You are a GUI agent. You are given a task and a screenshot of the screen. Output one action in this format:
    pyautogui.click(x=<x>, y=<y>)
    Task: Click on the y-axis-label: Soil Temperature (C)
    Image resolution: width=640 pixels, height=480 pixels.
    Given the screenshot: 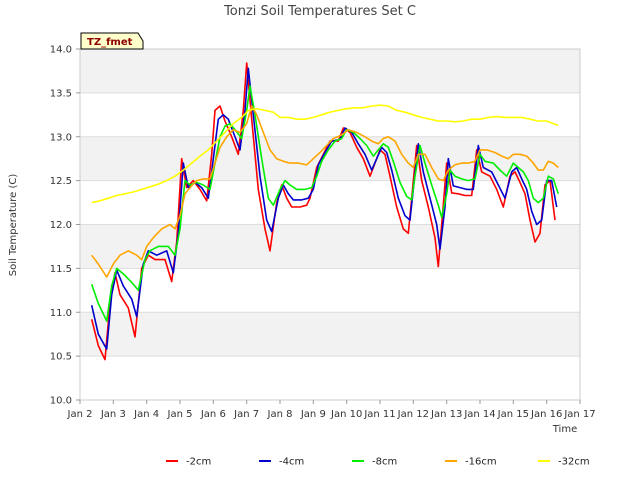 What is the action you would take?
    pyautogui.click(x=13, y=225)
    